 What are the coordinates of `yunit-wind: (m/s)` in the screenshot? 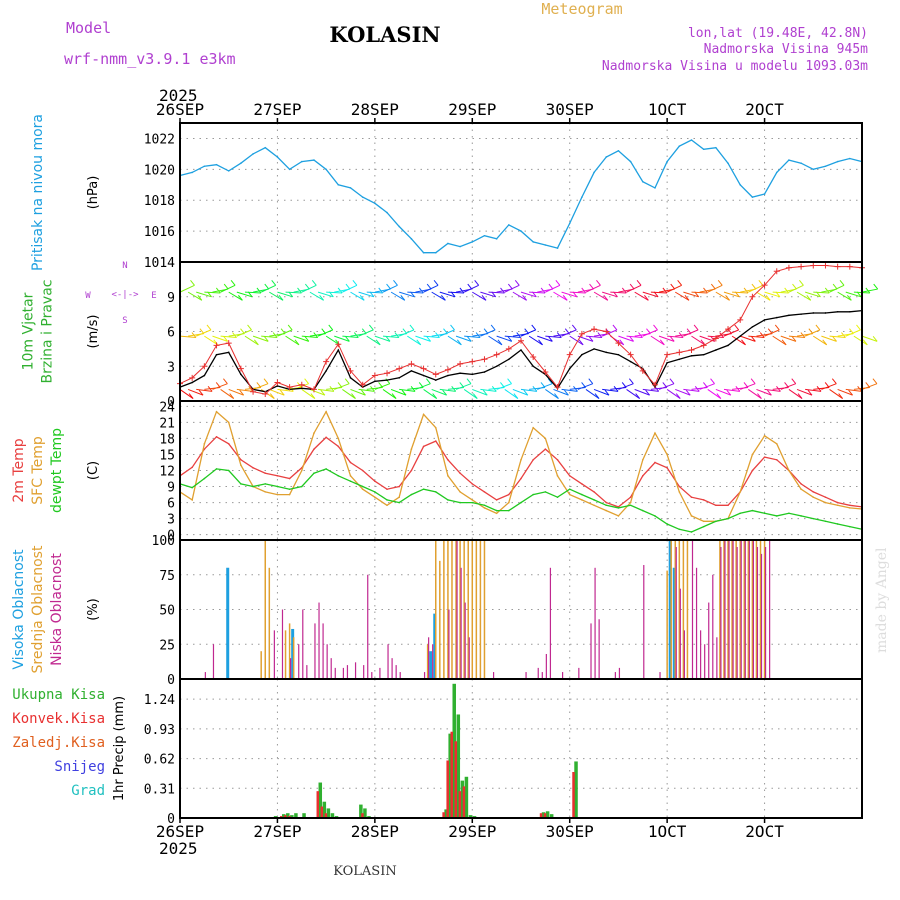 It's located at (93, 332).